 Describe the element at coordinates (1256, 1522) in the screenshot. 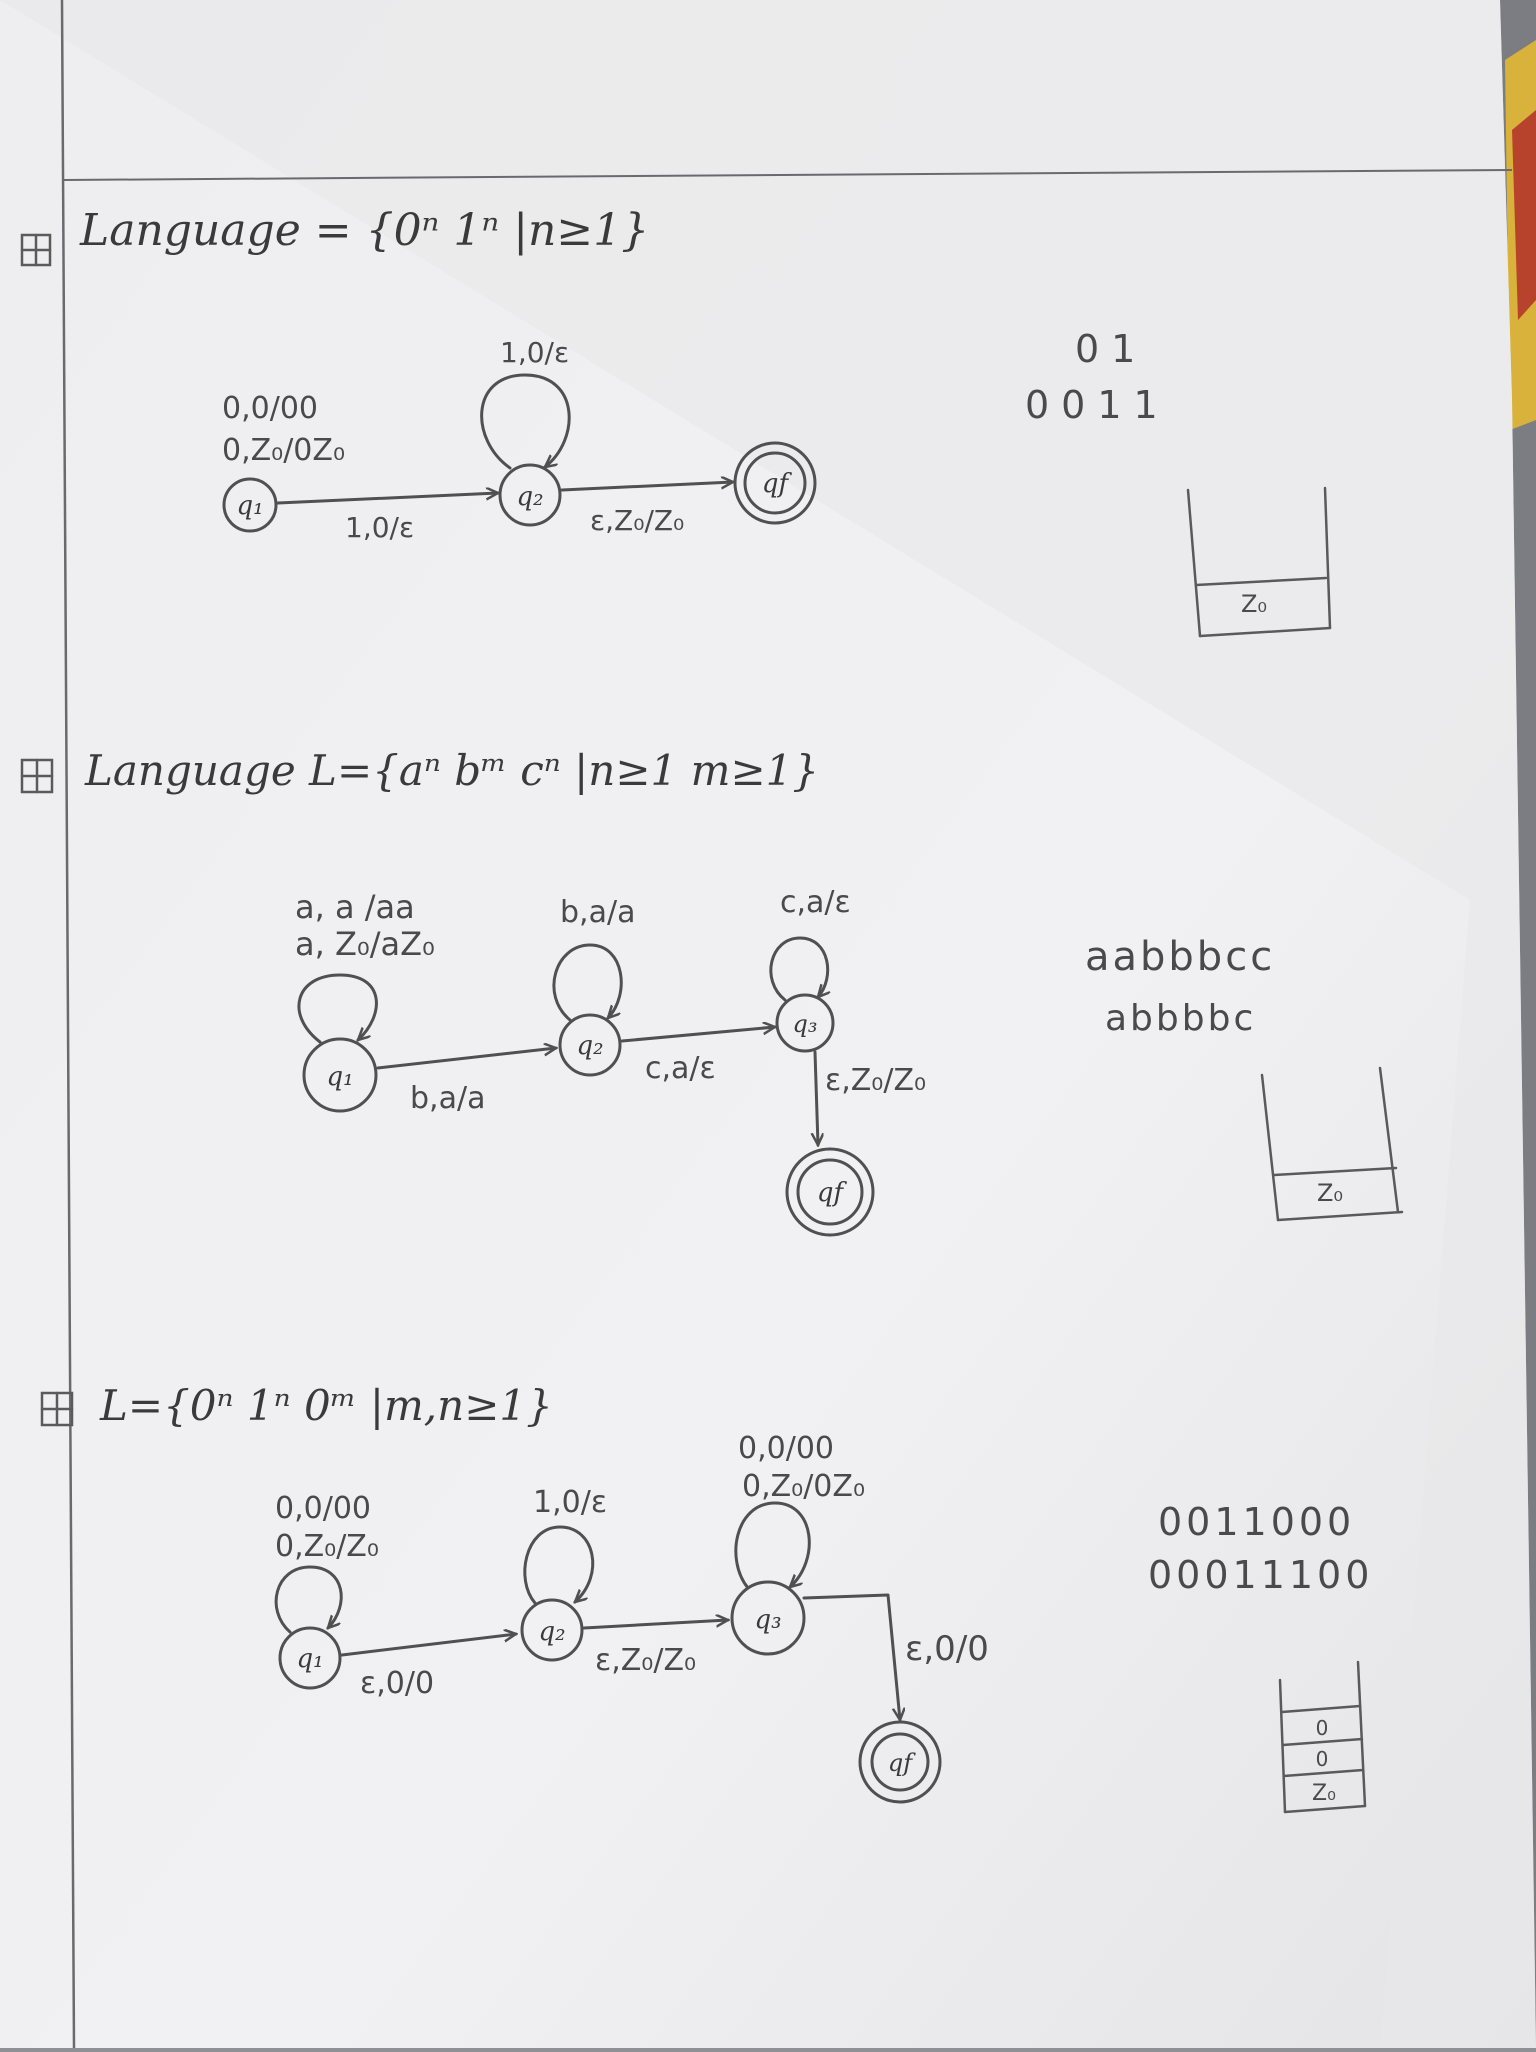

I see `example-1: 0011000` at that location.